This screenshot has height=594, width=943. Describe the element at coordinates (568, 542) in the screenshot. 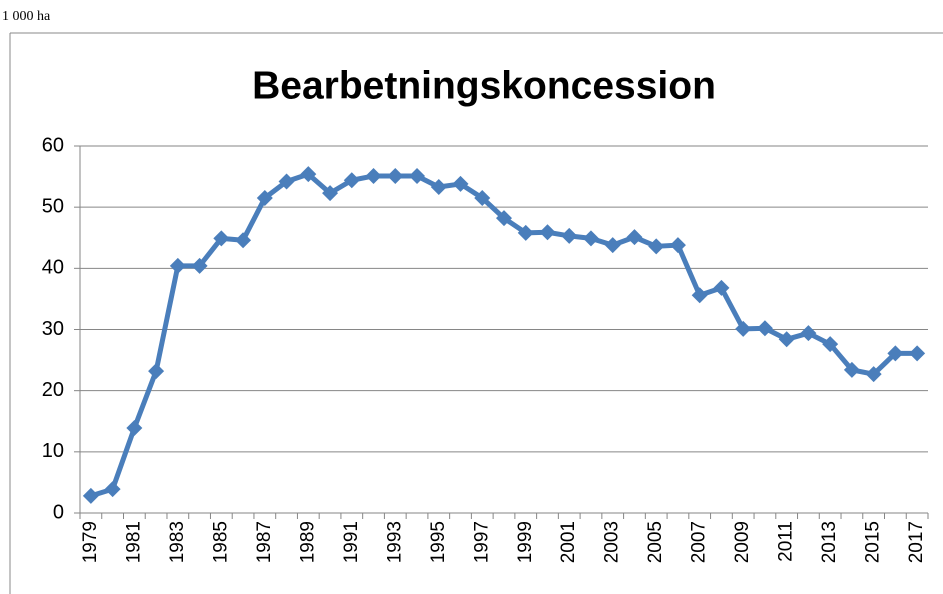

I see `x-tick-label: 2001` at that location.